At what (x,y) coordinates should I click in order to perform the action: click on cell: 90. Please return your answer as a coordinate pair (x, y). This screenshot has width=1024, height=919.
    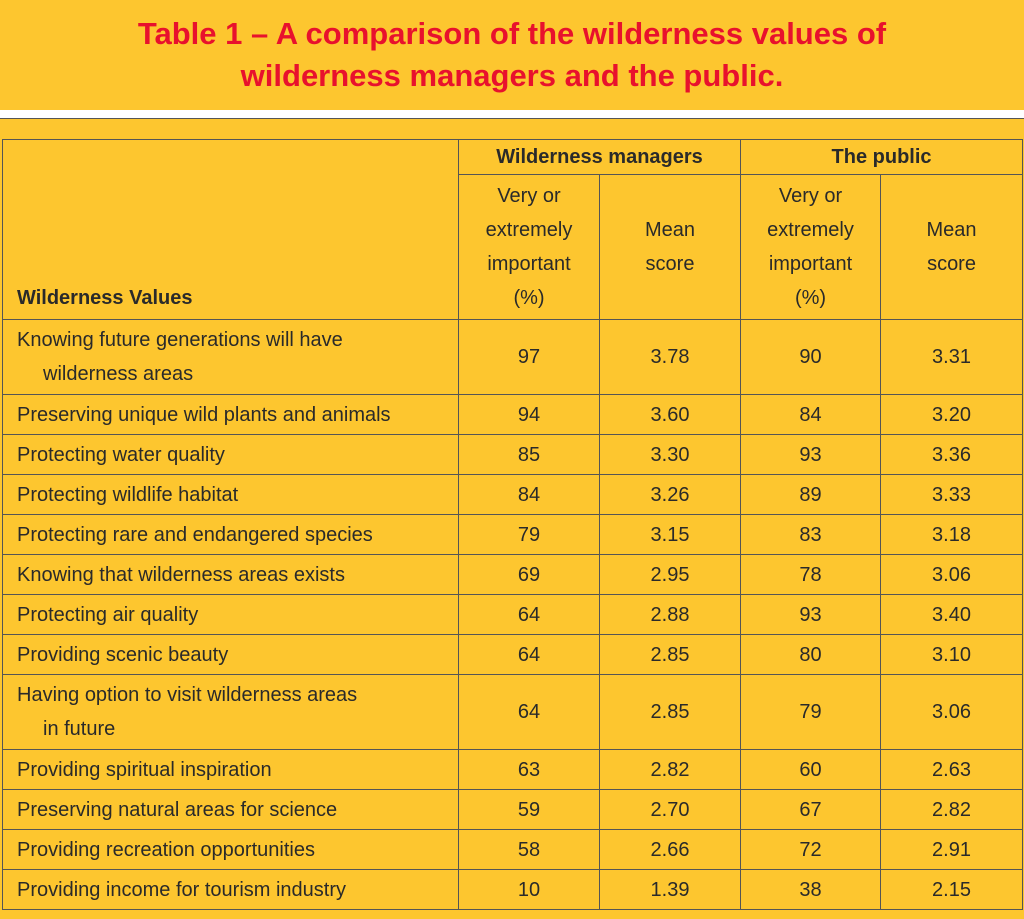
    Looking at the image, I should click on (811, 357).